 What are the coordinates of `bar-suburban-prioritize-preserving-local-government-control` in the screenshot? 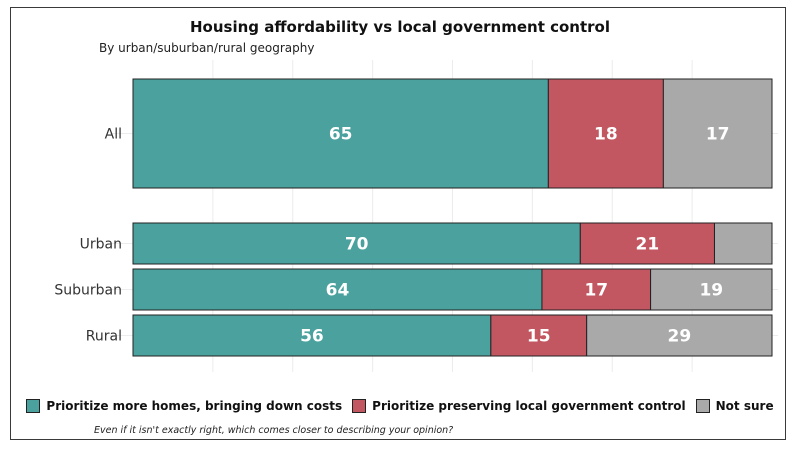 It's located at (596, 289).